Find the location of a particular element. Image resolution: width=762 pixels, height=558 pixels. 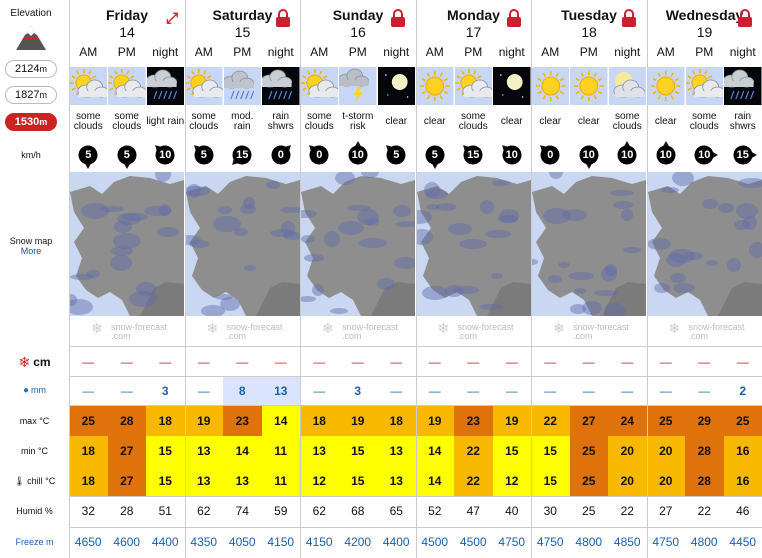

humid-value: 25 is located at coordinates (589, 511).